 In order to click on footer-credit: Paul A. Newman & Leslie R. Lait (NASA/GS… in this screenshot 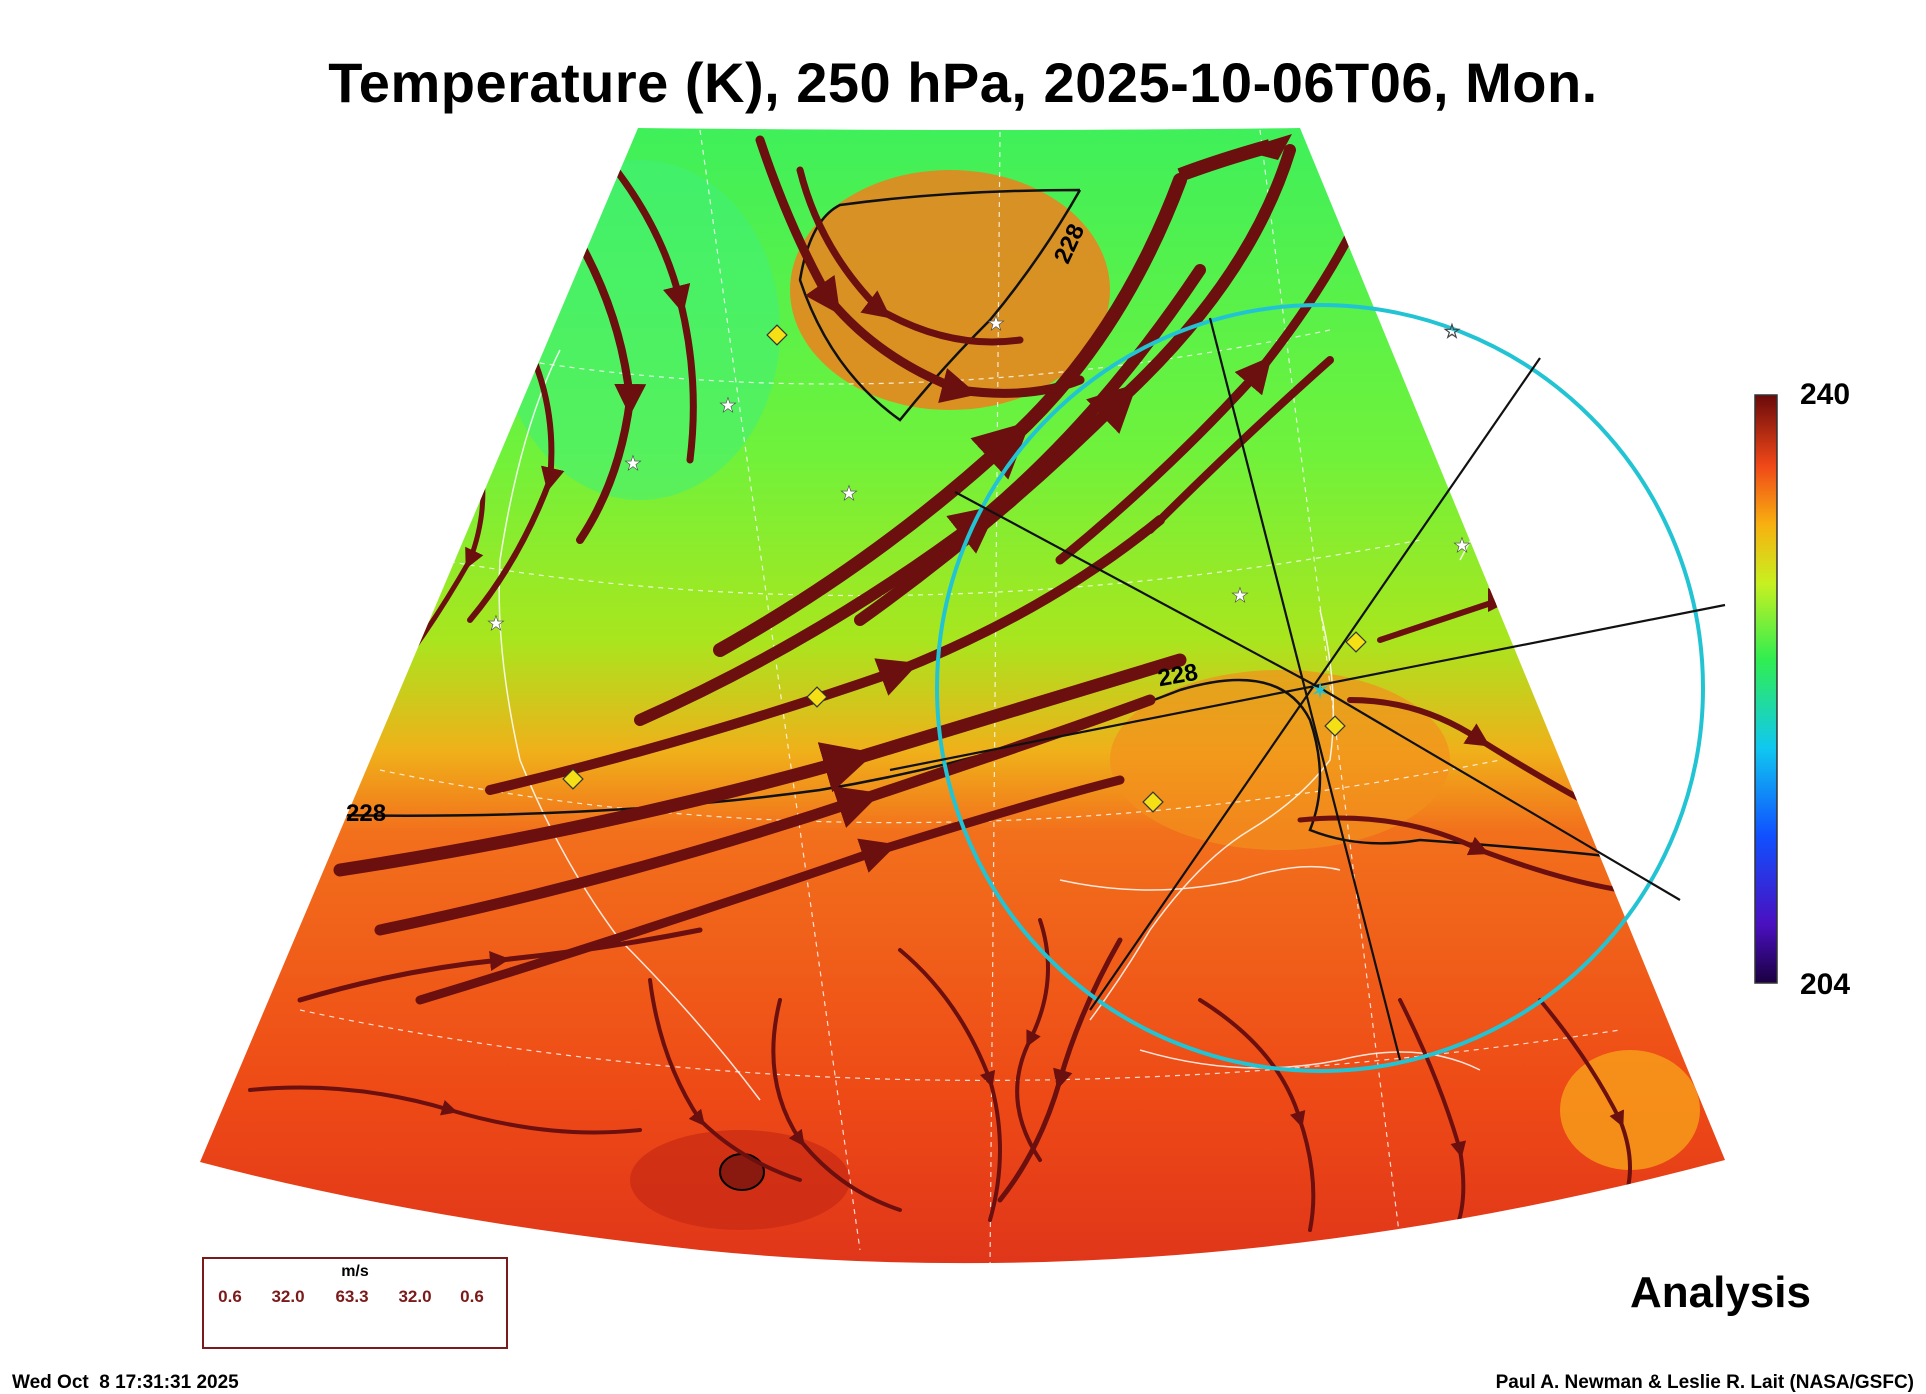, I will do `click(1704, 1382)`.